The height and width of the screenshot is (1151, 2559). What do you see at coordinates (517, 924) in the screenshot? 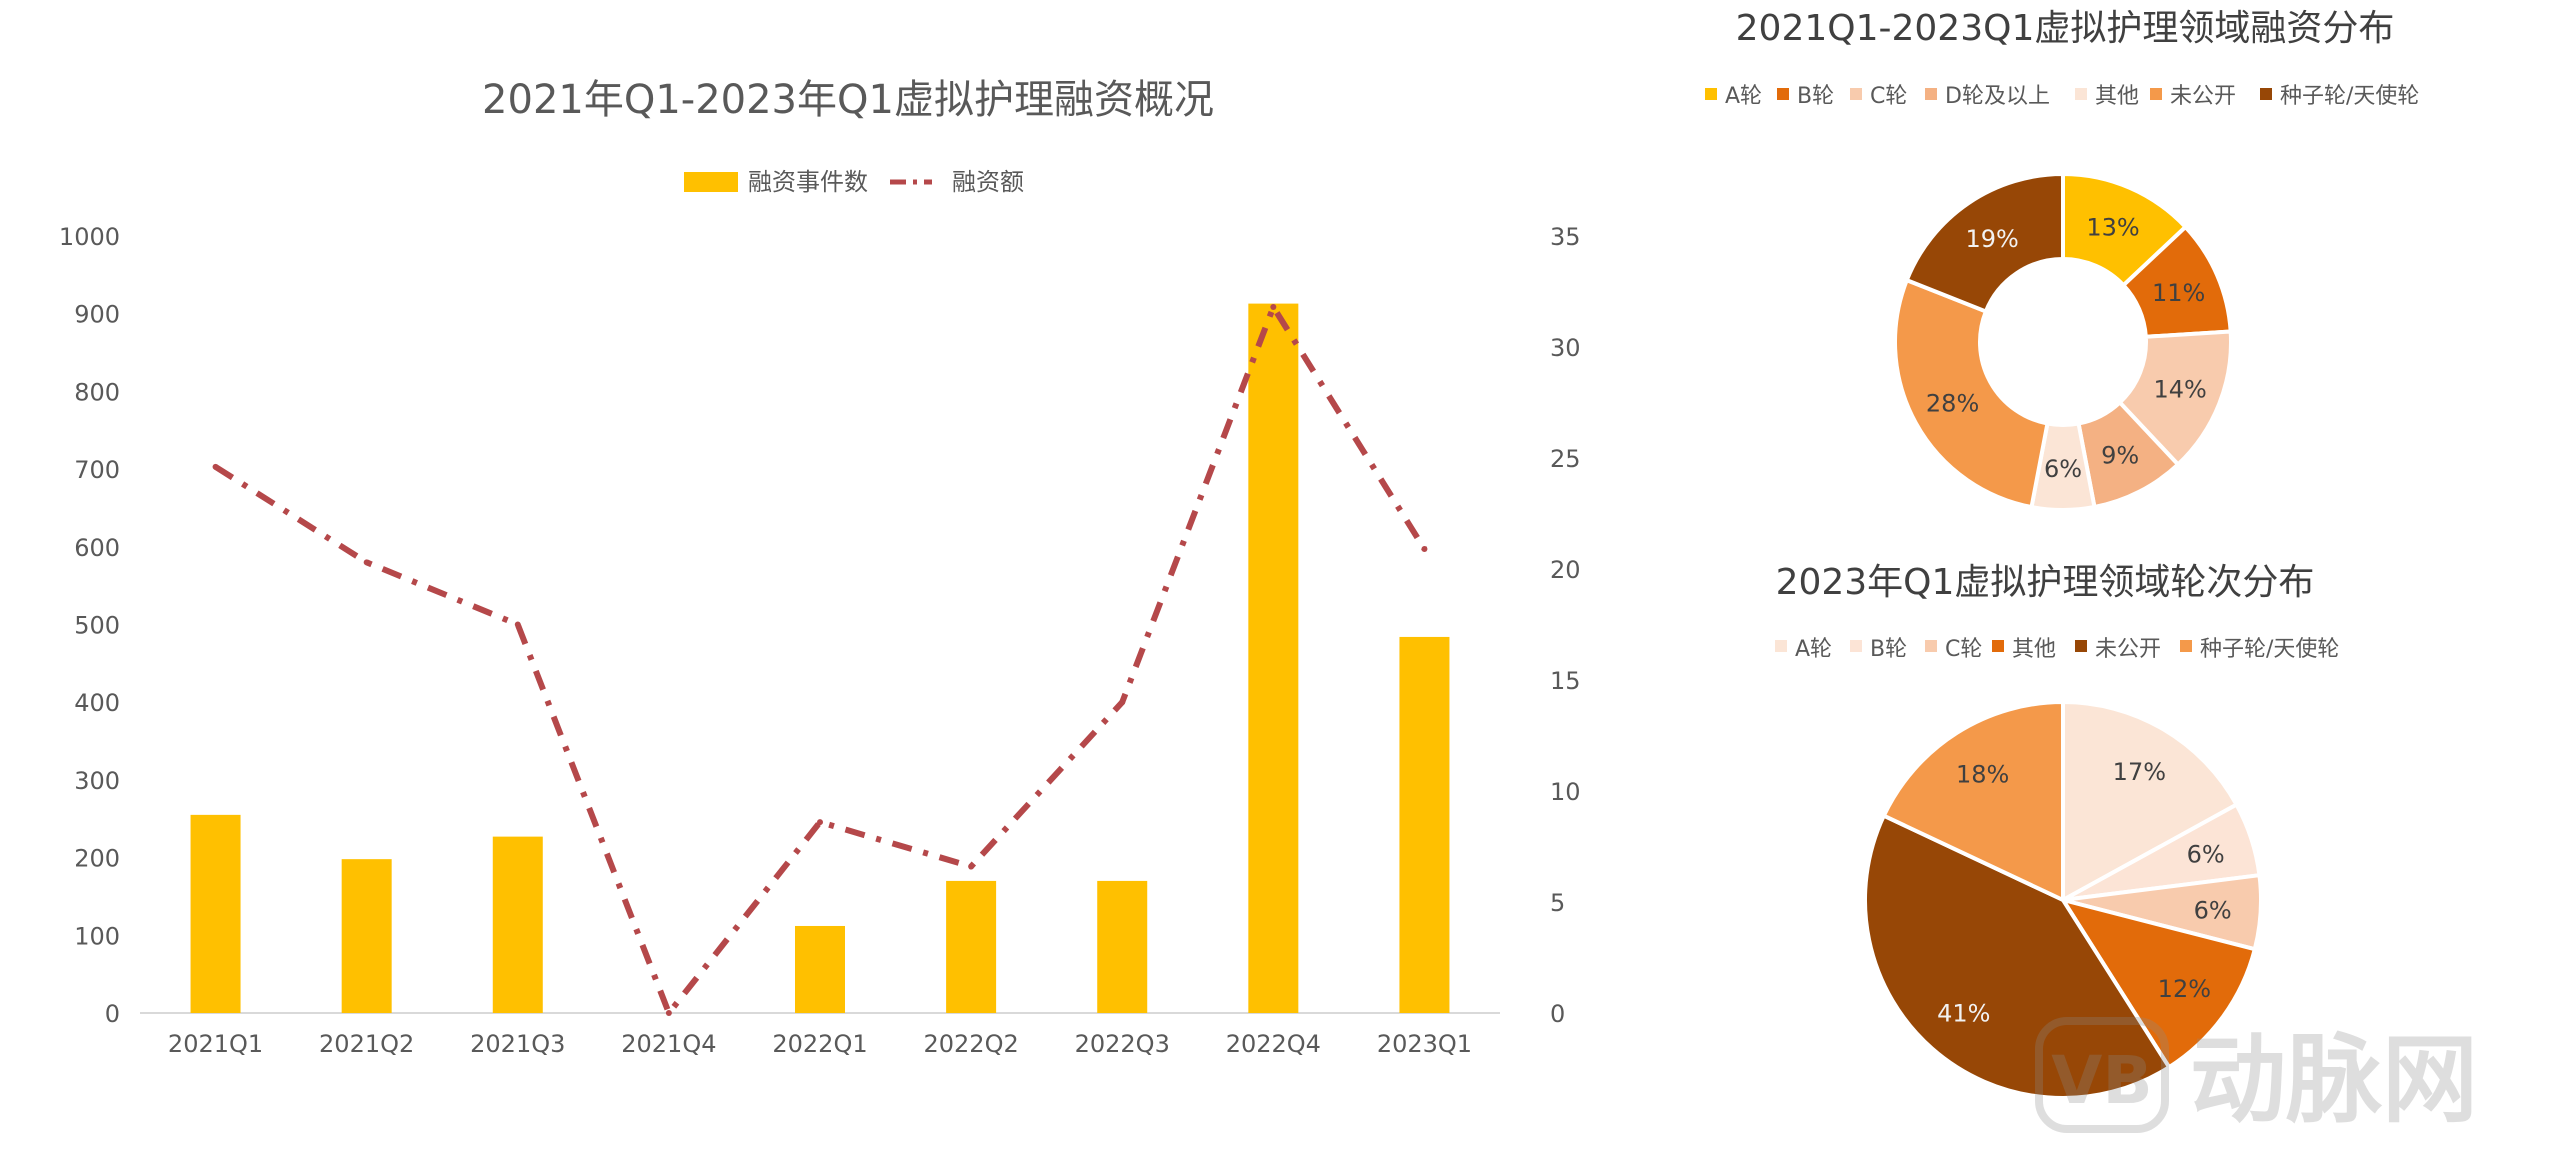
I see `bar-2021Q3` at bounding box center [517, 924].